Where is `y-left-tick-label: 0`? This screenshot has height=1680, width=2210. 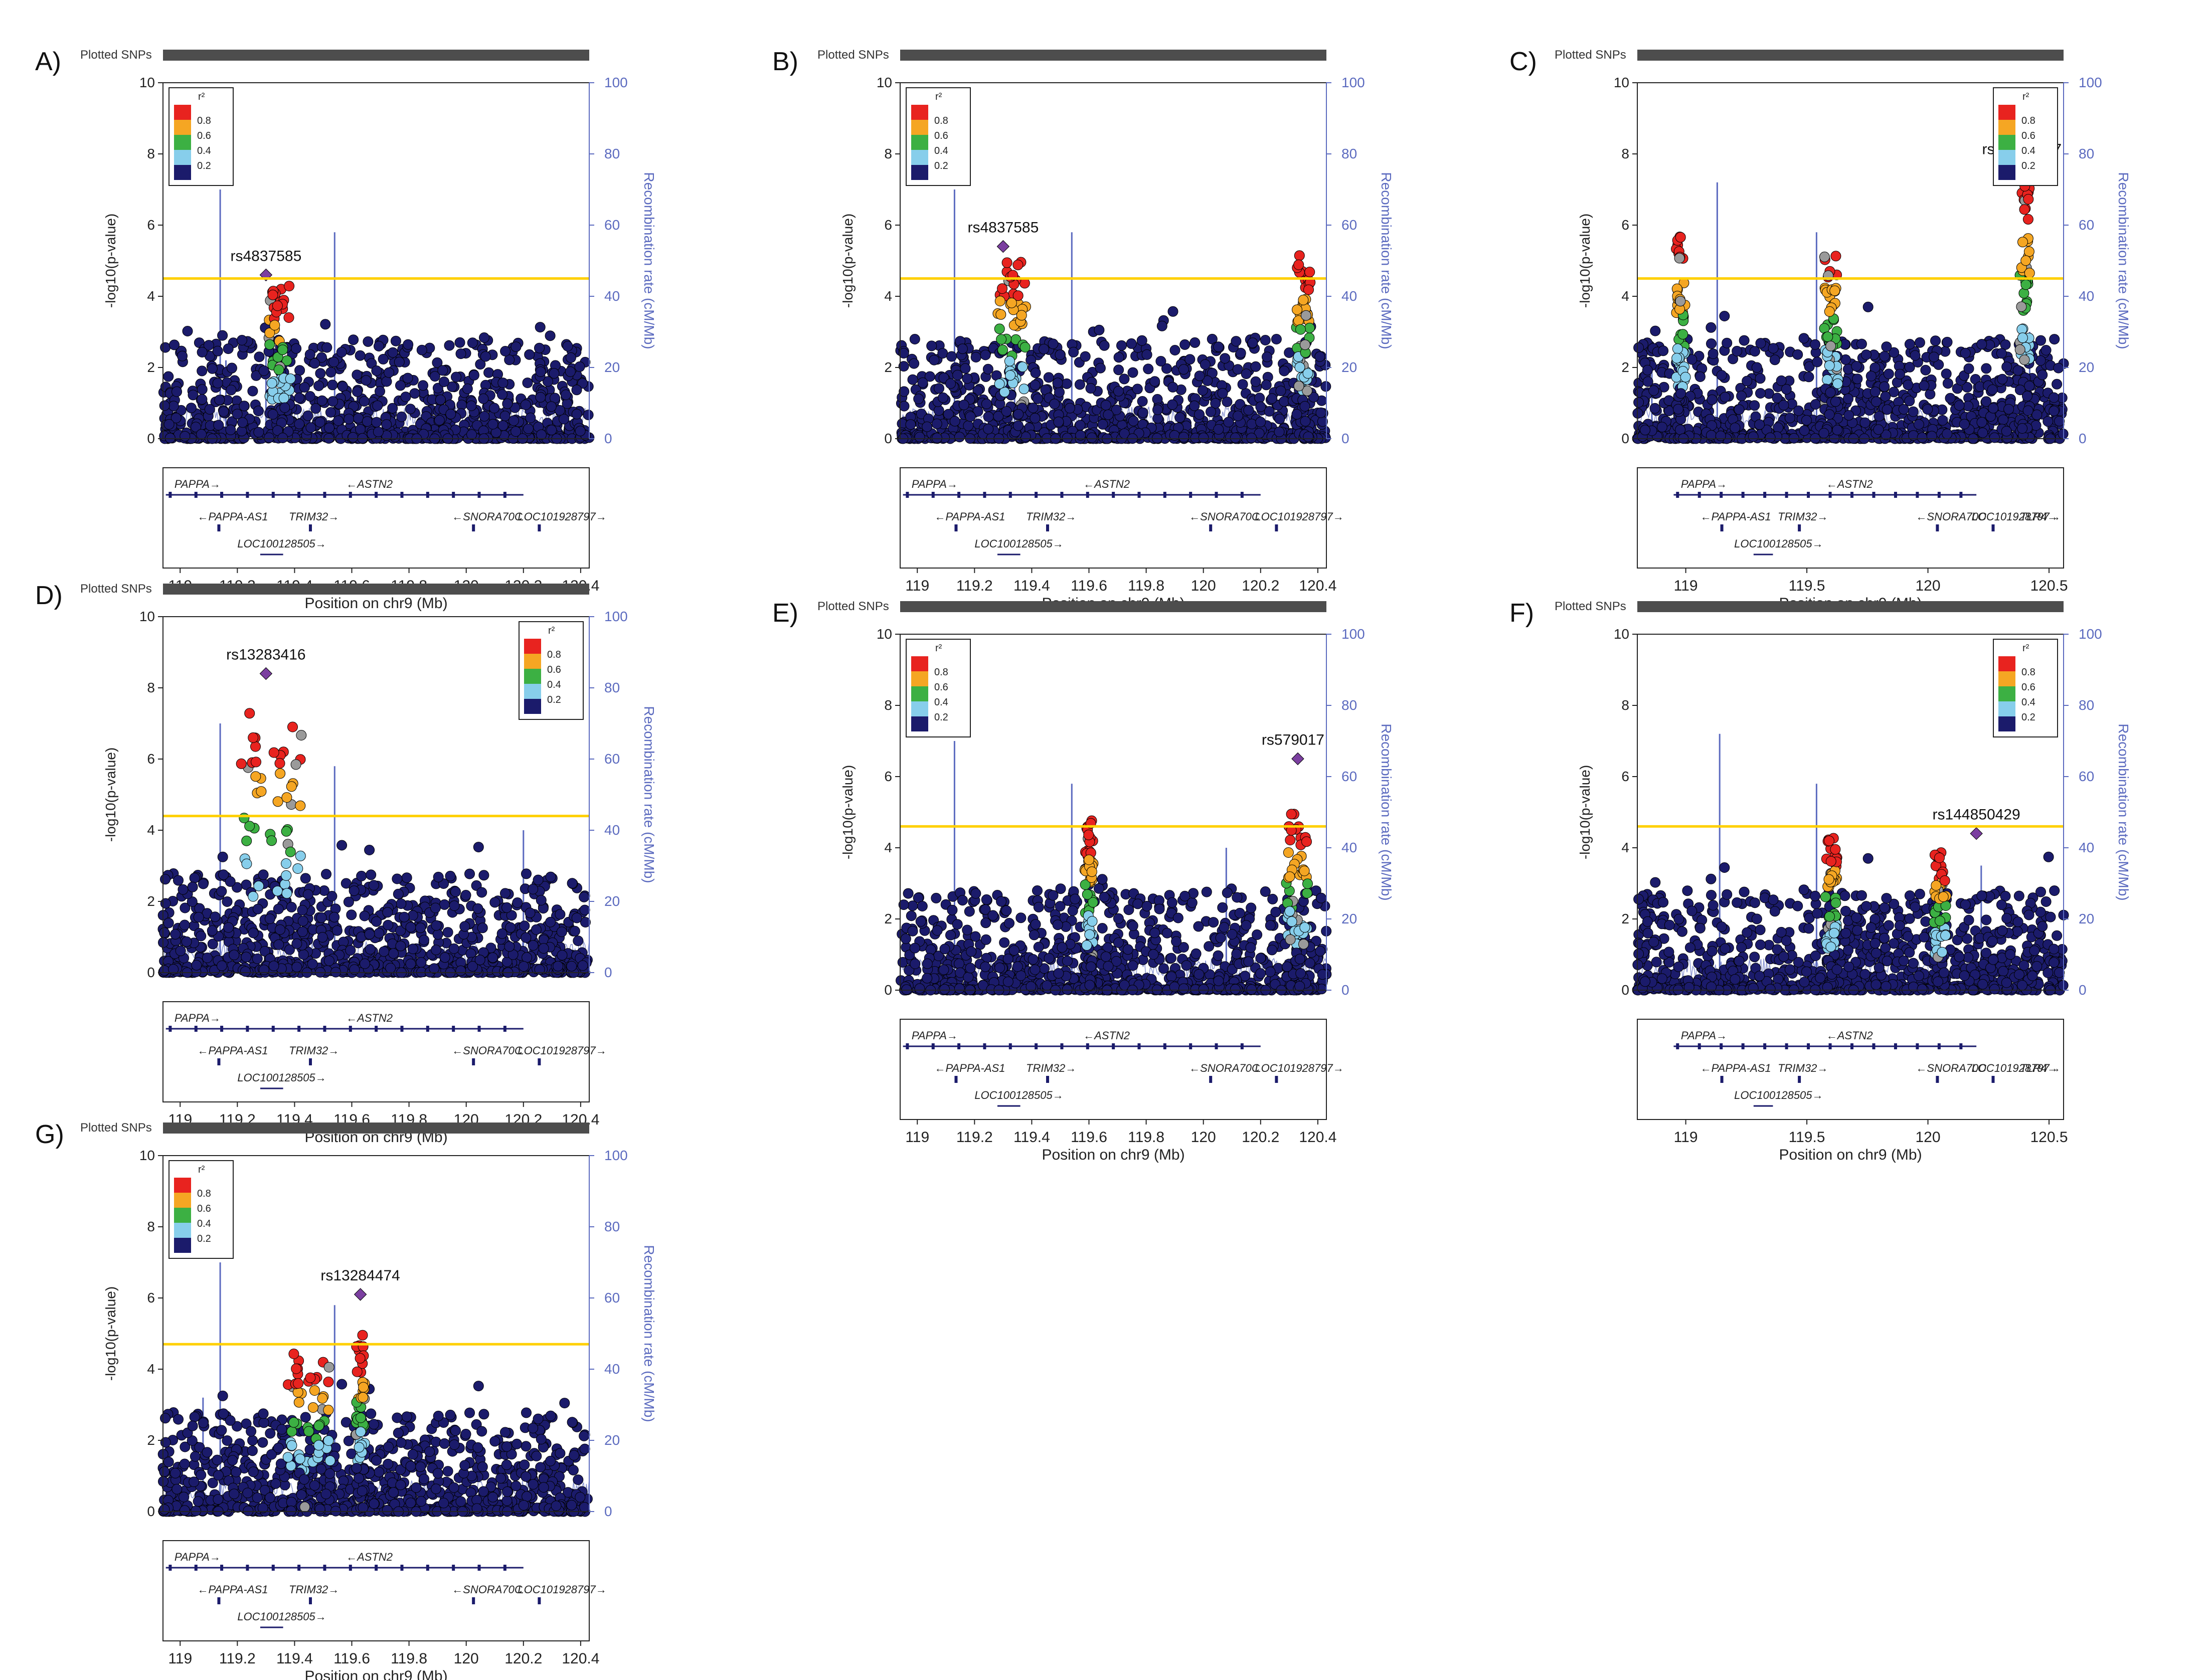
y-left-tick-label: 0 is located at coordinates (888, 438).